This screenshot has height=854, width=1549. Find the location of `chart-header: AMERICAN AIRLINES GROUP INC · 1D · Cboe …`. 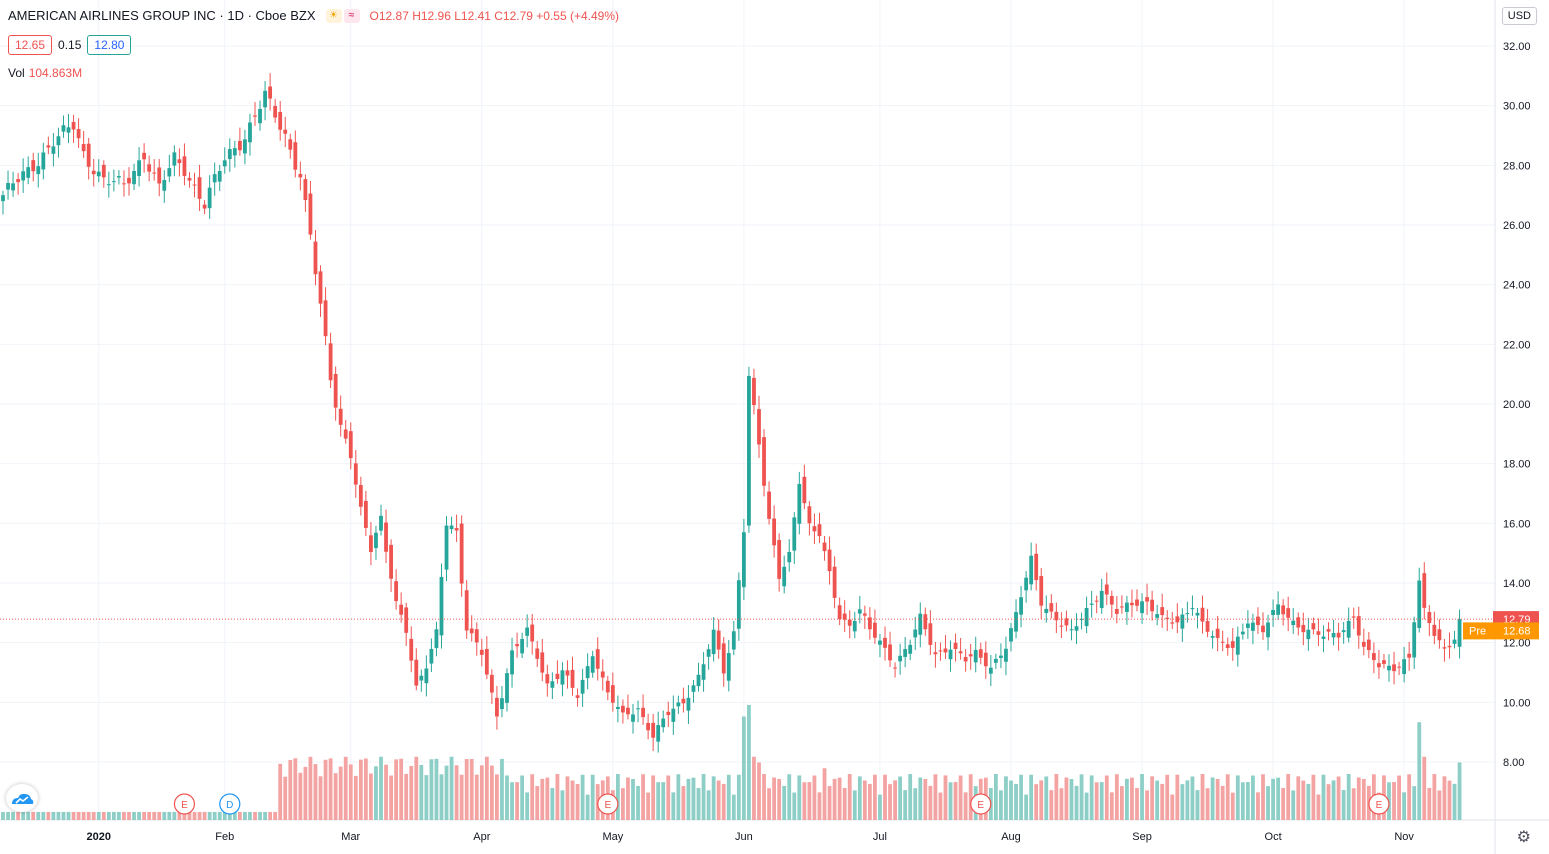

chart-header: AMERICAN AIRLINES GROUP INC · 1D · Cboe … is located at coordinates (313, 15).